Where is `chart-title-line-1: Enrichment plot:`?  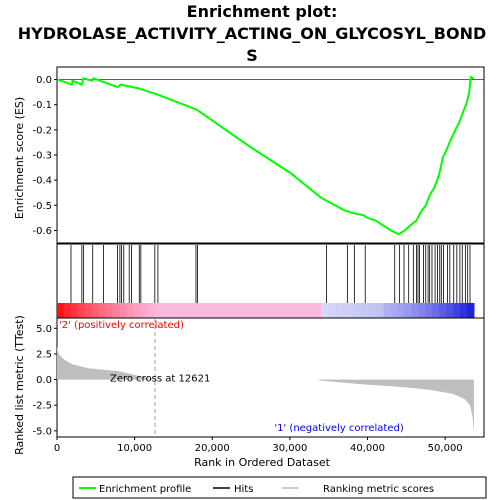
chart-title-line-1: Enrichment plot: is located at coordinates (262, 11).